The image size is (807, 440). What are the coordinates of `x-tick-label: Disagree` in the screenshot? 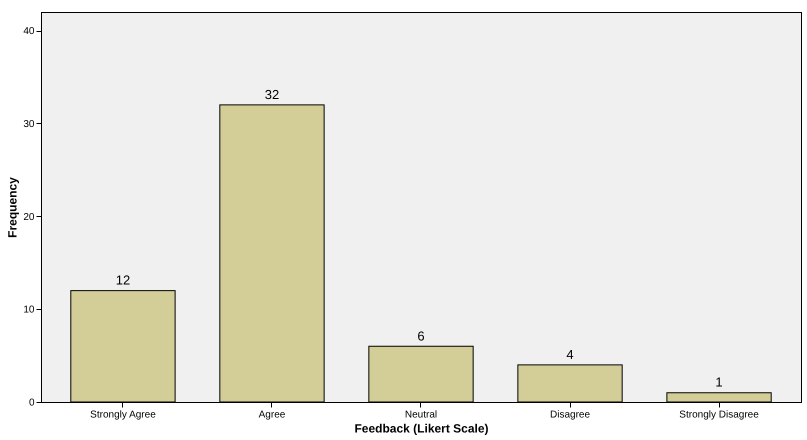 It's located at (570, 415).